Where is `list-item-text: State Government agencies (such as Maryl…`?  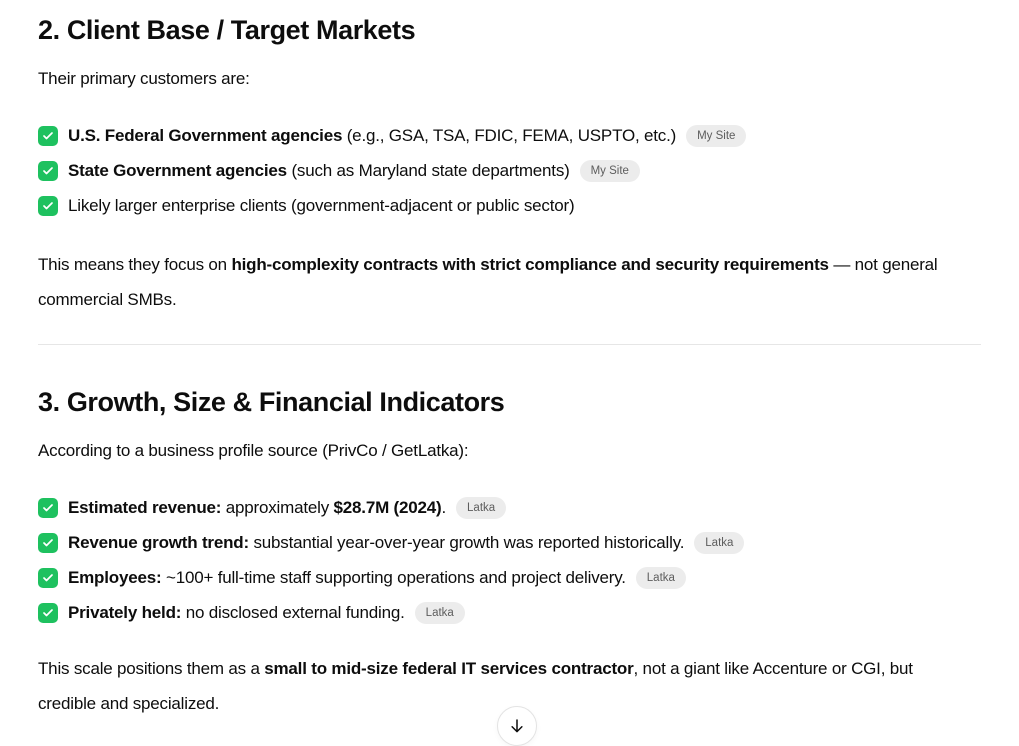
list-item-text: State Government agencies (such as Maryl… is located at coordinates (319, 170).